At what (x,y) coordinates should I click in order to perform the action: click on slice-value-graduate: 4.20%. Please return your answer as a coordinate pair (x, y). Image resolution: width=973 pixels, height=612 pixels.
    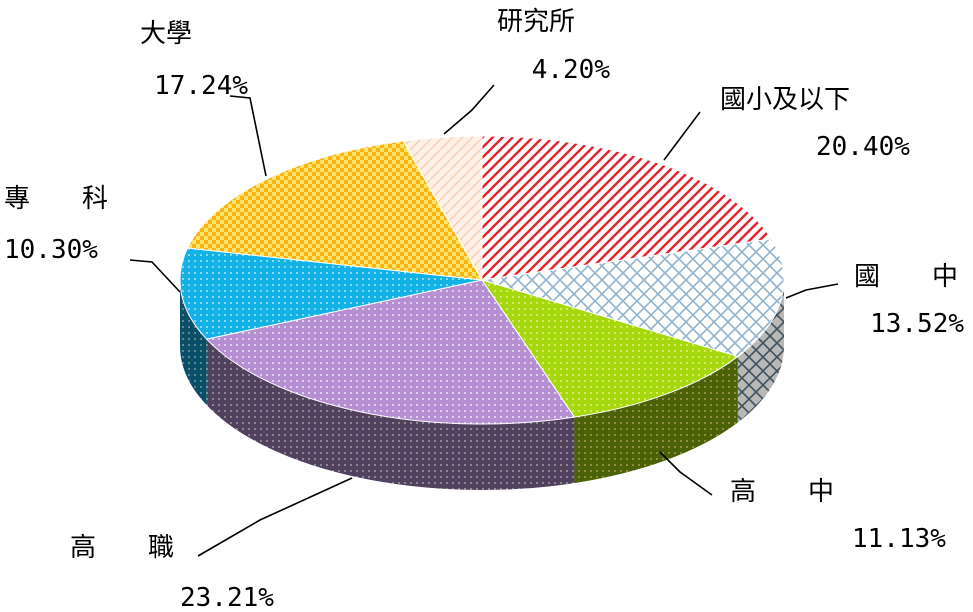
    Looking at the image, I should click on (571, 70).